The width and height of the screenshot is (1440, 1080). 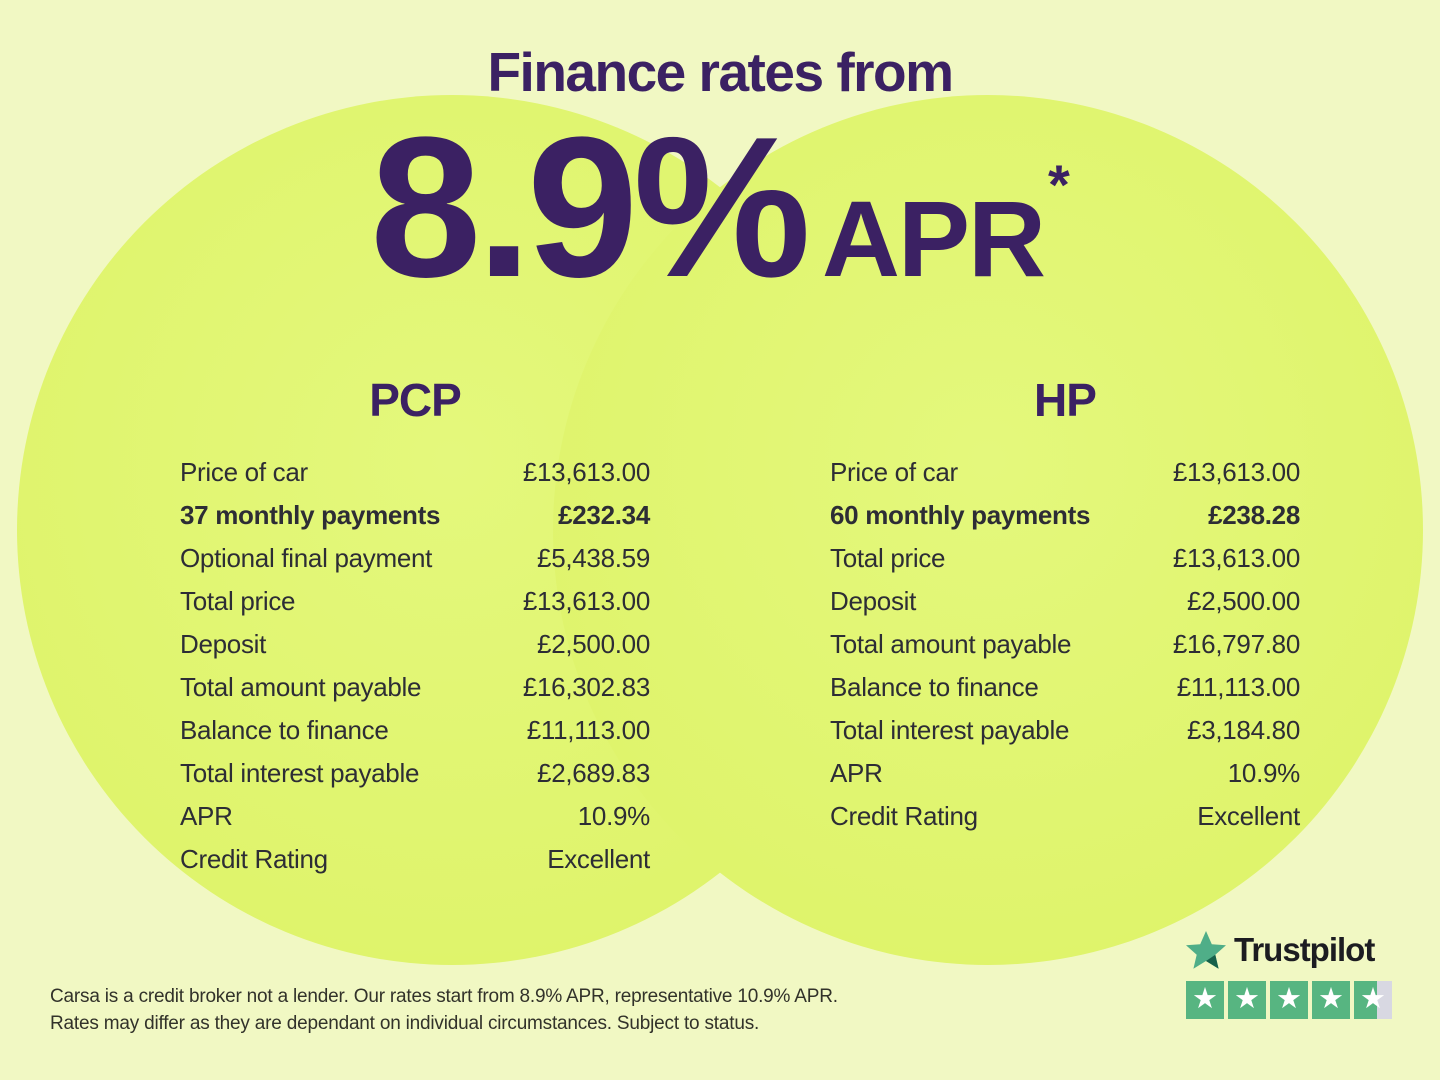 I want to click on headline-kicker: Finance rates from, so click(x=720, y=72).